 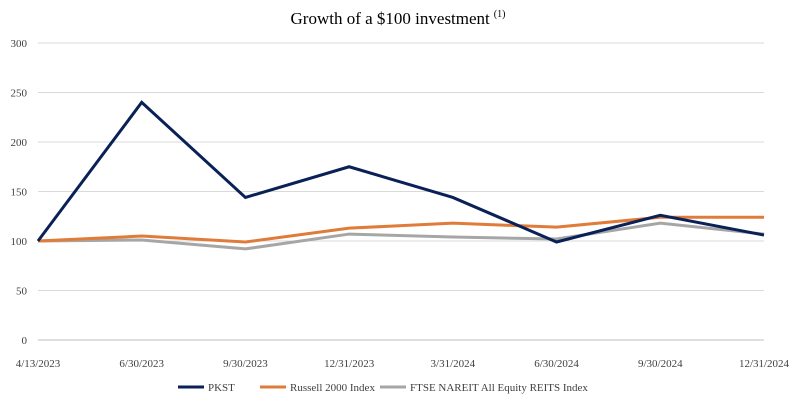 What do you see at coordinates (19, 193) in the screenshot?
I see `y-tick-label: 150` at bounding box center [19, 193].